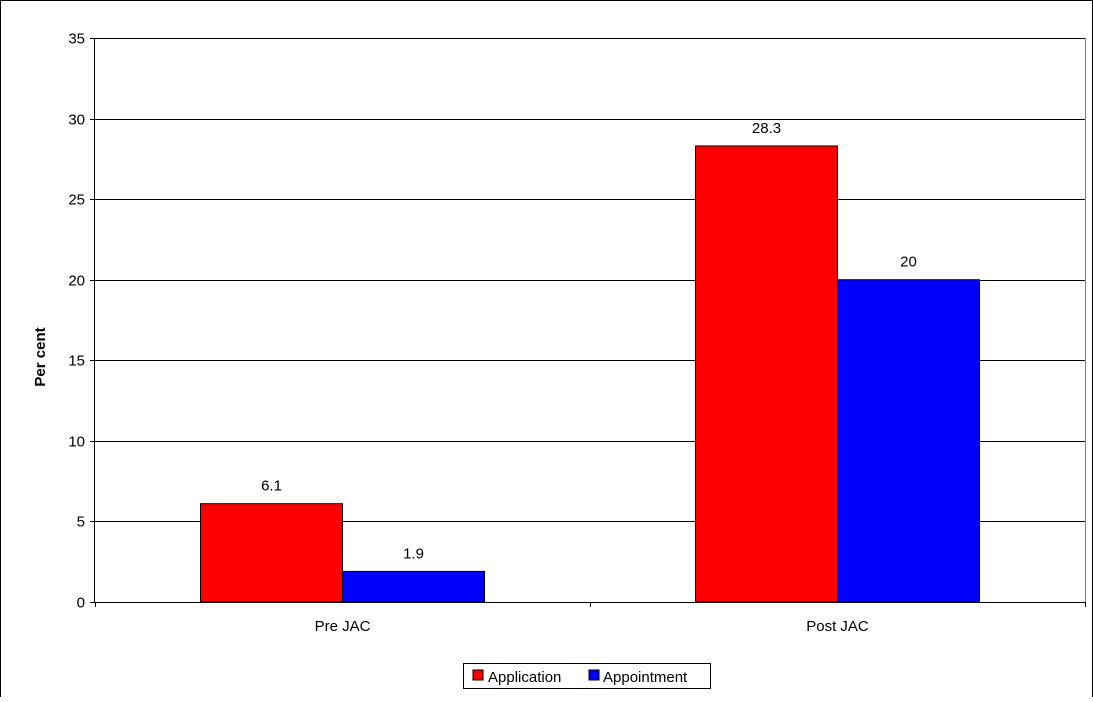 Image resolution: width=1093 pixels, height=702 pixels. What do you see at coordinates (76, 120) in the screenshot?
I see `y-tick-label-30: 30` at bounding box center [76, 120].